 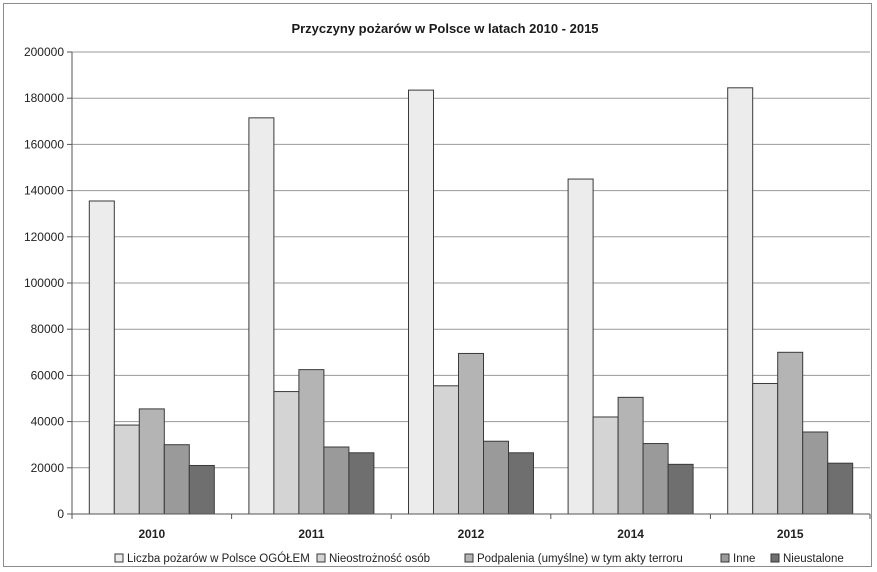 I want to click on y-tick-label: 60000, so click(x=48, y=375).